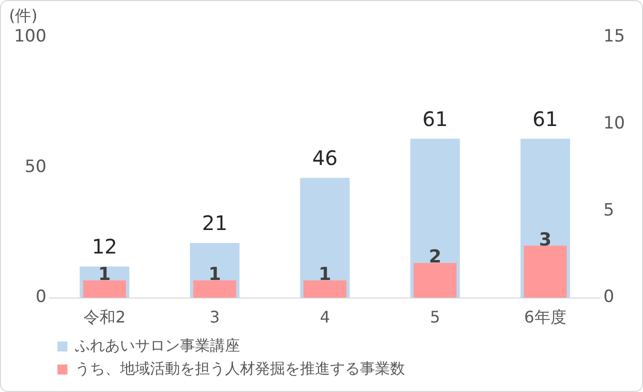 This screenshot has width=643, height=392. I want to click on data-label: 46, so click(325, 158).